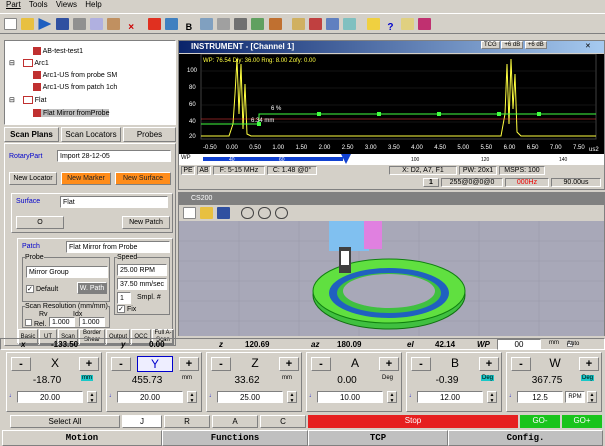 The image size is (605, 446). Describe the element at coordinates (155, 364) in the screenshot. I see `axis-name: Y` at that location.